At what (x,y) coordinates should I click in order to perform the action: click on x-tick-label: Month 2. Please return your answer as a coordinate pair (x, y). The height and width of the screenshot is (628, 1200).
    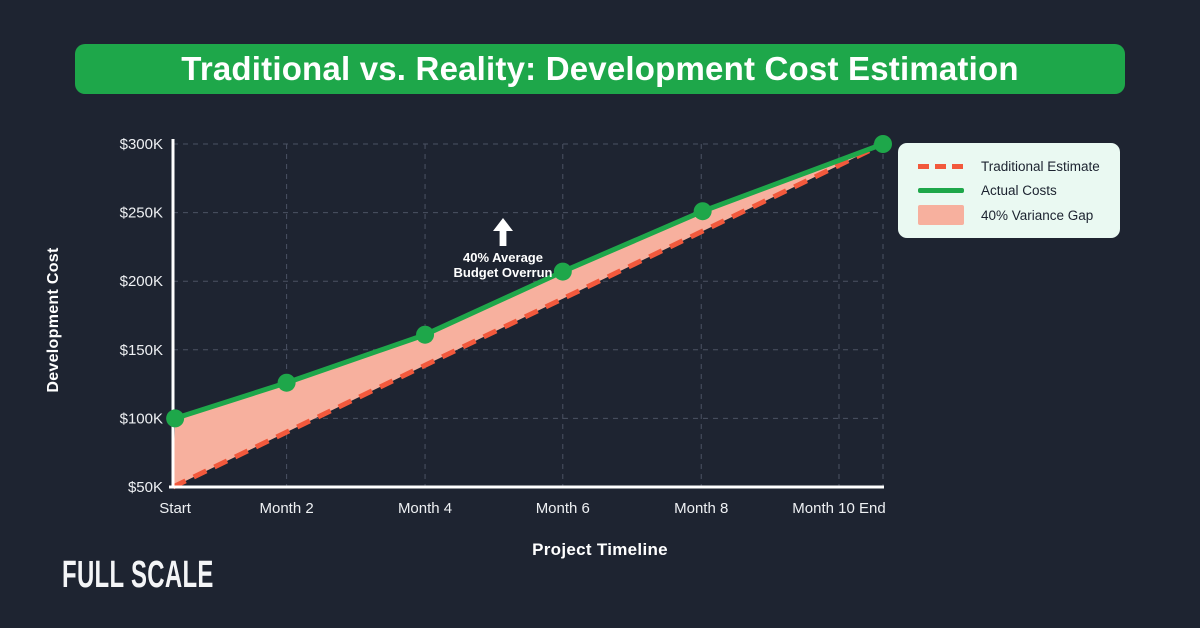
    Looking at the image, I should click on (286, 508).